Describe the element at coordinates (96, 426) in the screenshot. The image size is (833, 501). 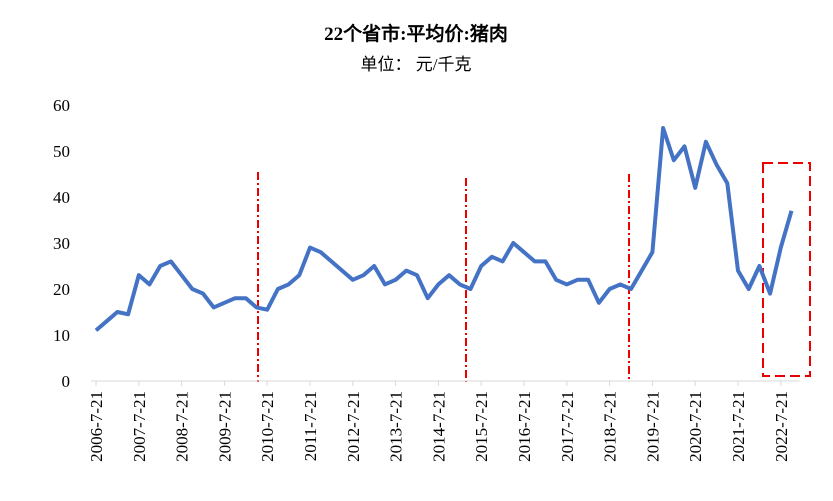
I see `x-tick-label: 2006-7-21` at that location.